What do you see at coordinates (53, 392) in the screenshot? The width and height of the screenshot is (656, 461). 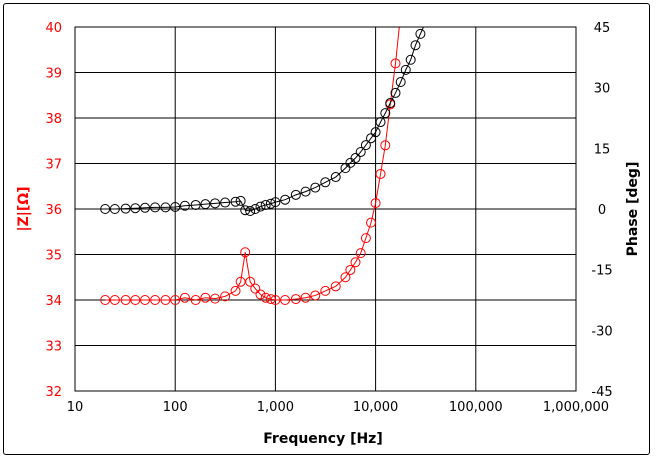 I see `y-left-tick-label: 32` at bounding box center [53, 392].